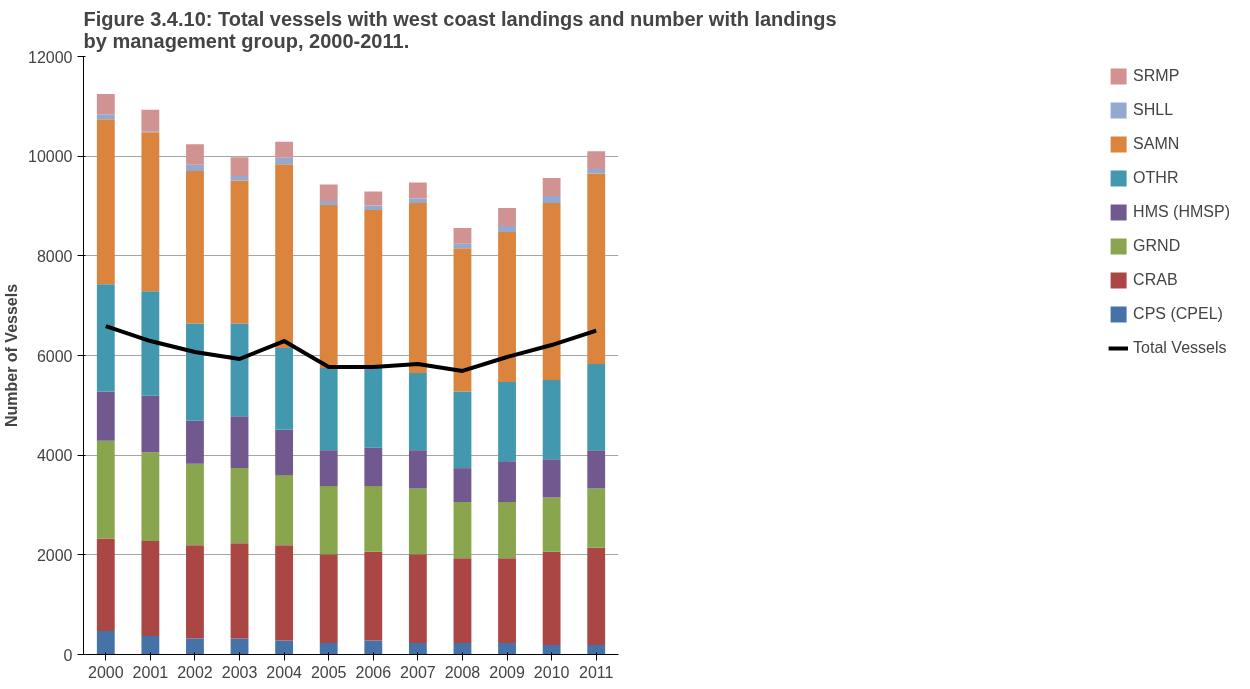  I want to click on legend-label: CRAB, so click(1155, 280).